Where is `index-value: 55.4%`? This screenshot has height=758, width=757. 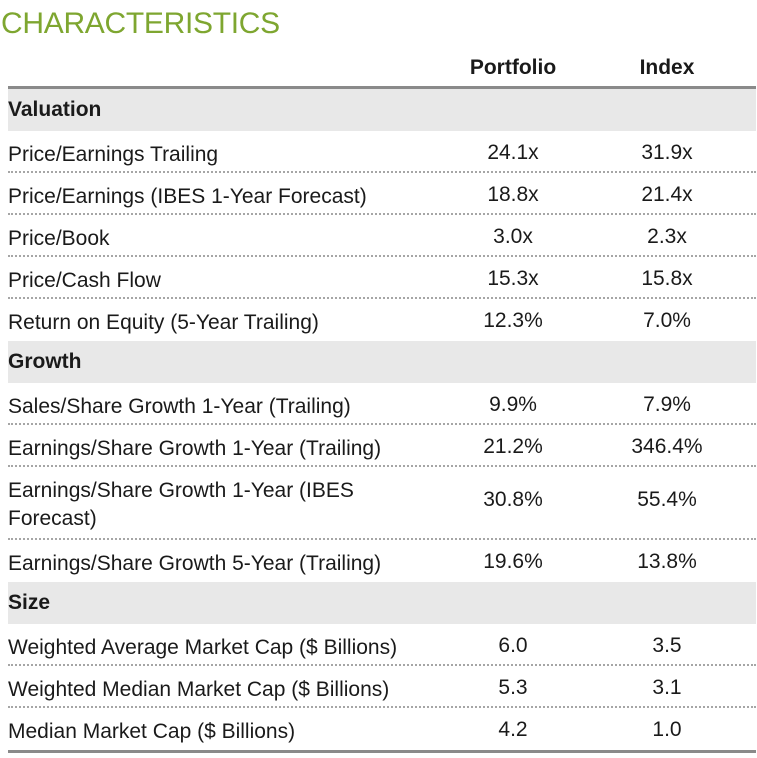 index-value: 55.4% is located at coordinates (667, 499).